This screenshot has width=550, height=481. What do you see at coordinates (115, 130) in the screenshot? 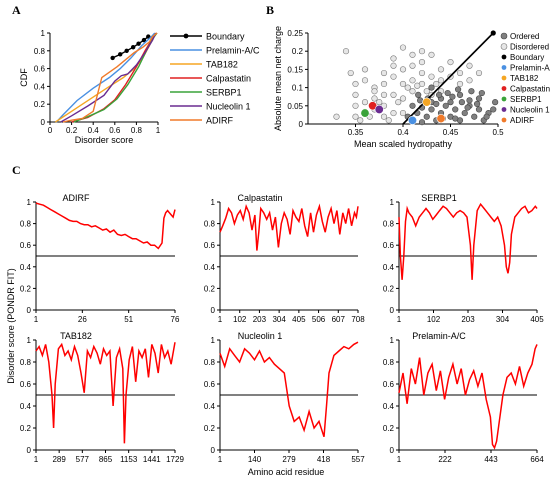
I see `x-tick-label: 0.6` at bounding box center [115, 130].